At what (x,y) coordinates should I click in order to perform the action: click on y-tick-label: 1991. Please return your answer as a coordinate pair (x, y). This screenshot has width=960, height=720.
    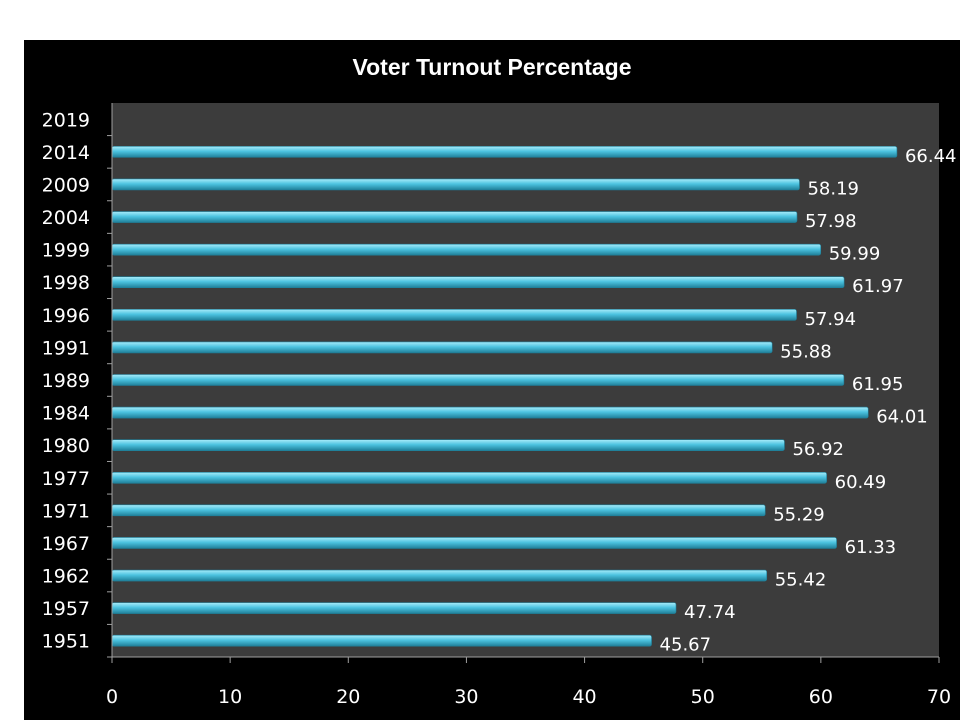
    Looking at the image, I should click on (66, 348).